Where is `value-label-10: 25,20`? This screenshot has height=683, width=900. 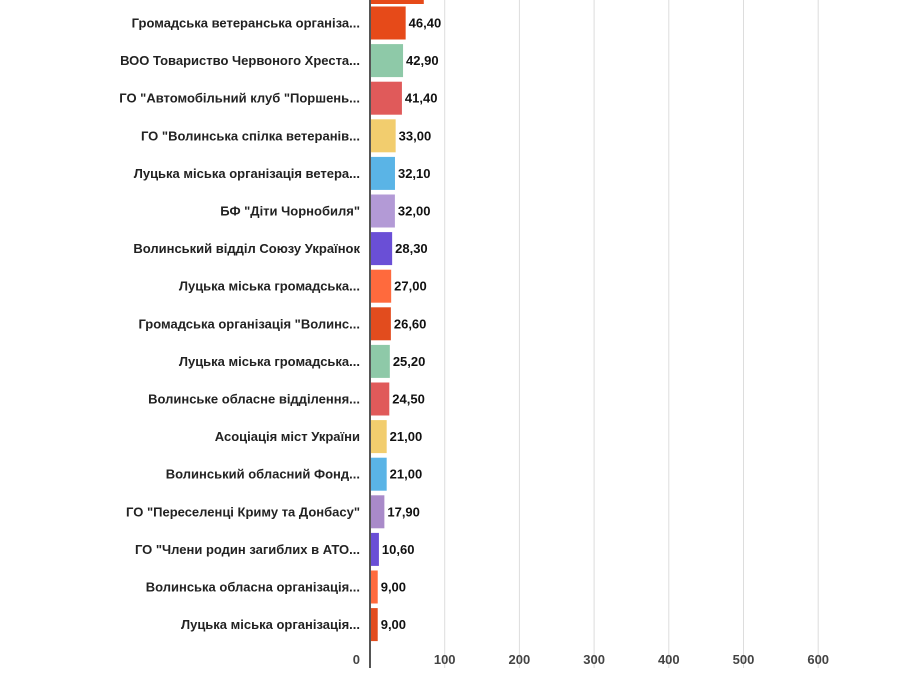 value-label-10: 25,20 is located at coordinates (409, 361).